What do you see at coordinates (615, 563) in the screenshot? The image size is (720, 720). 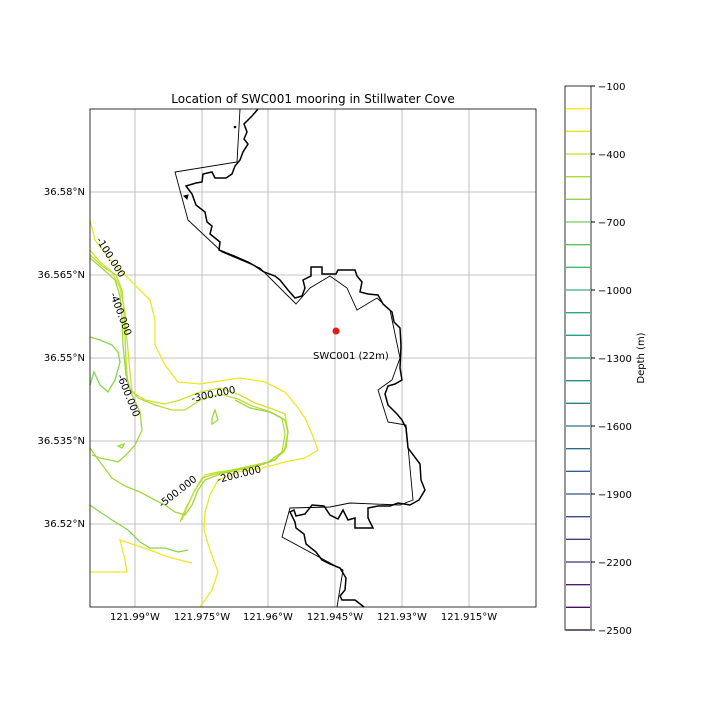 I see `colorbar-tick-label: −2200` at bounding box center [615, 563].